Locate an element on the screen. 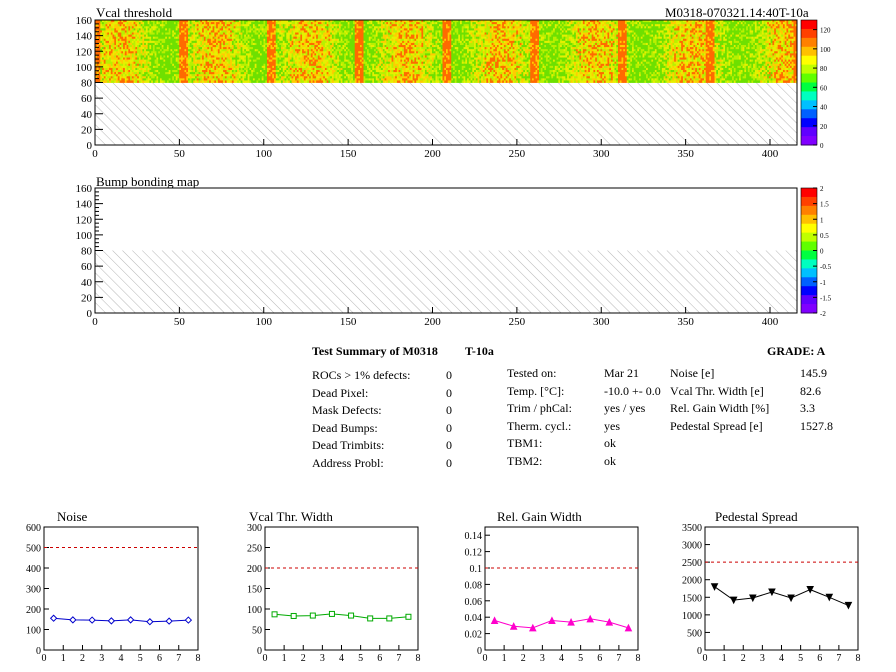 The image size is (896, 672). y-tick-label: 80 is located at coordinates (87, 252).